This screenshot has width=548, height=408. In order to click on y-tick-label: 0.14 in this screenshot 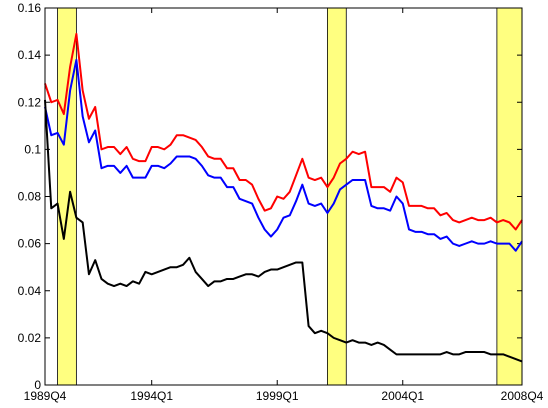, I will do `click(30, 55)`.